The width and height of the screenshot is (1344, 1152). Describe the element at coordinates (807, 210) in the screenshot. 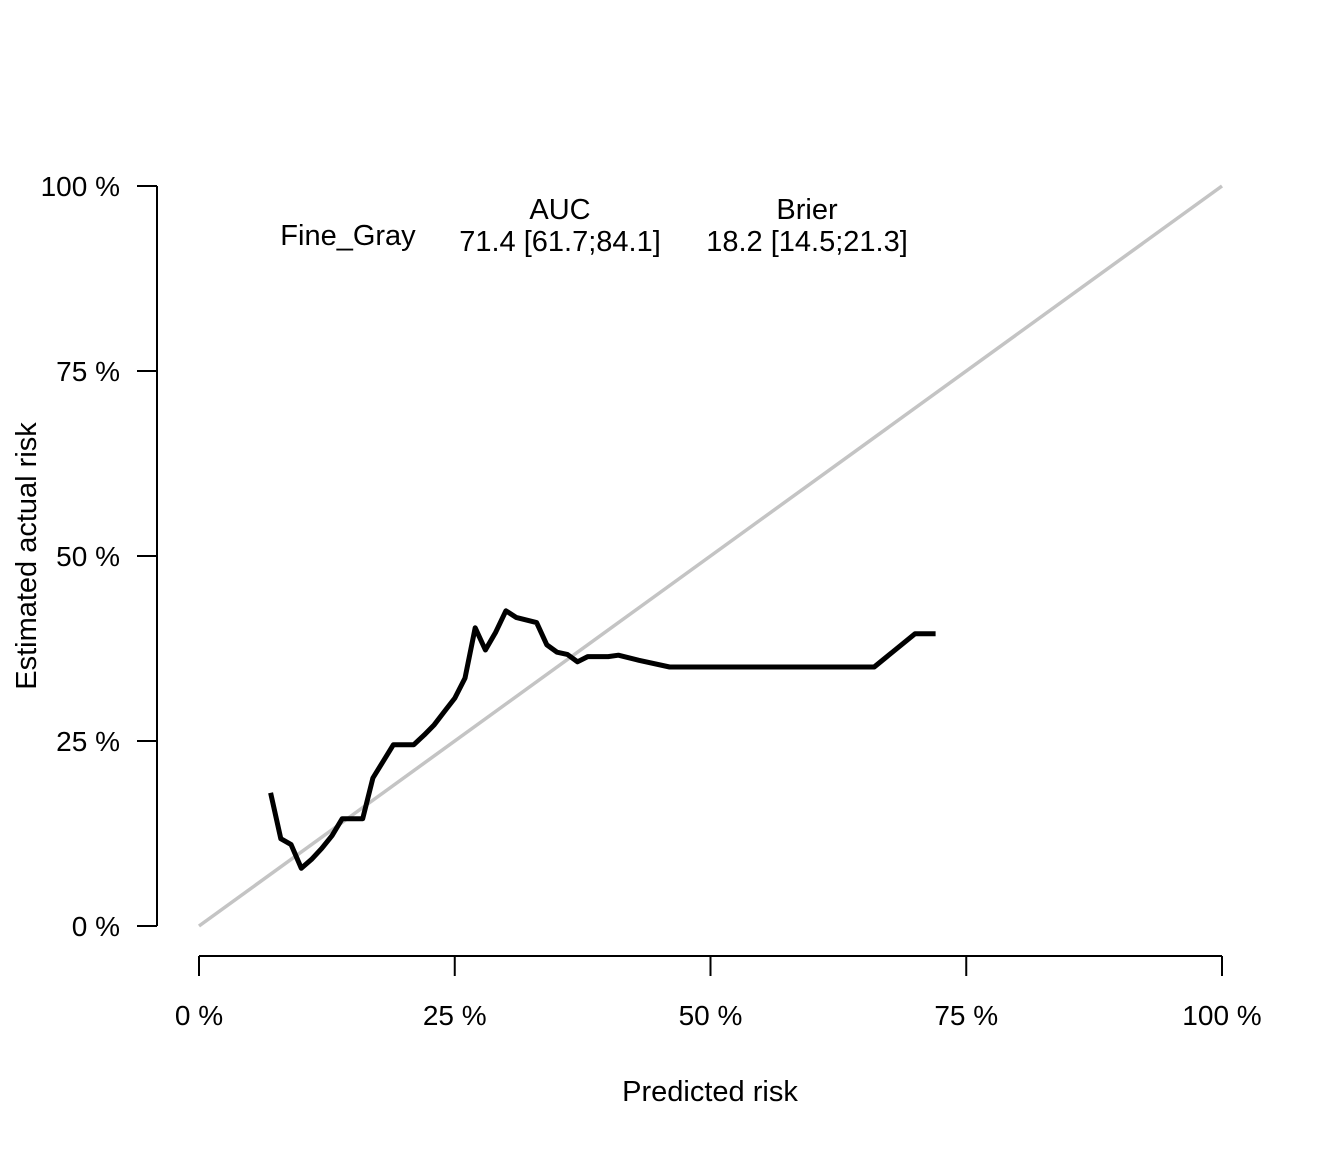

I see `legend-brier-header: Brier` at that location.